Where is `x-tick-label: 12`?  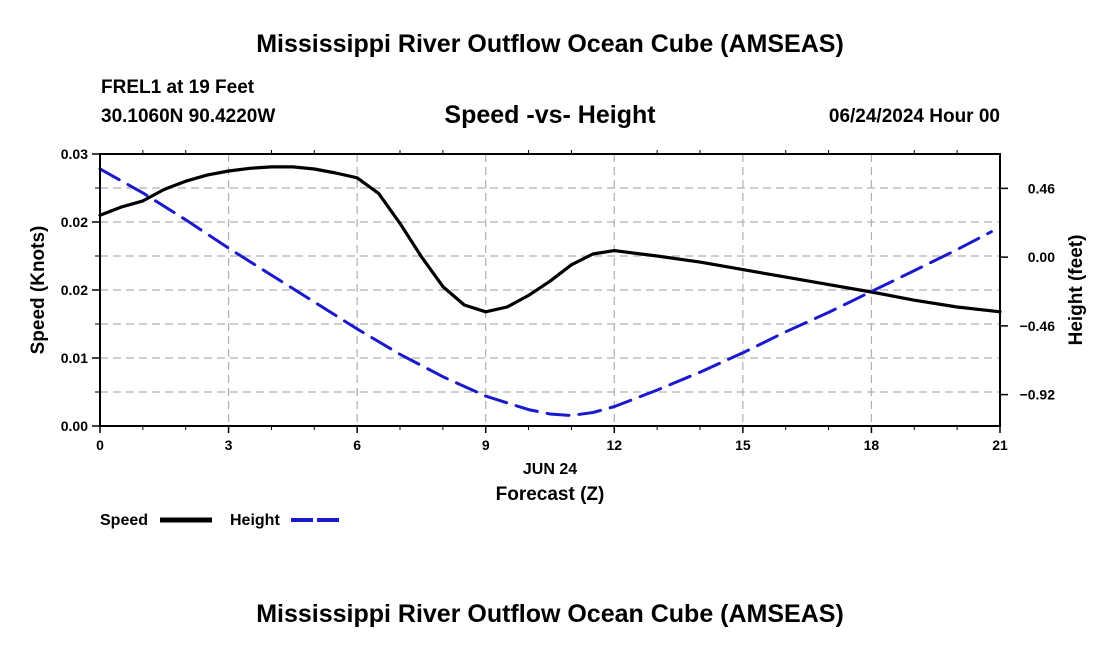
x-tick-label: 12 is located at coordinates (614, 445).